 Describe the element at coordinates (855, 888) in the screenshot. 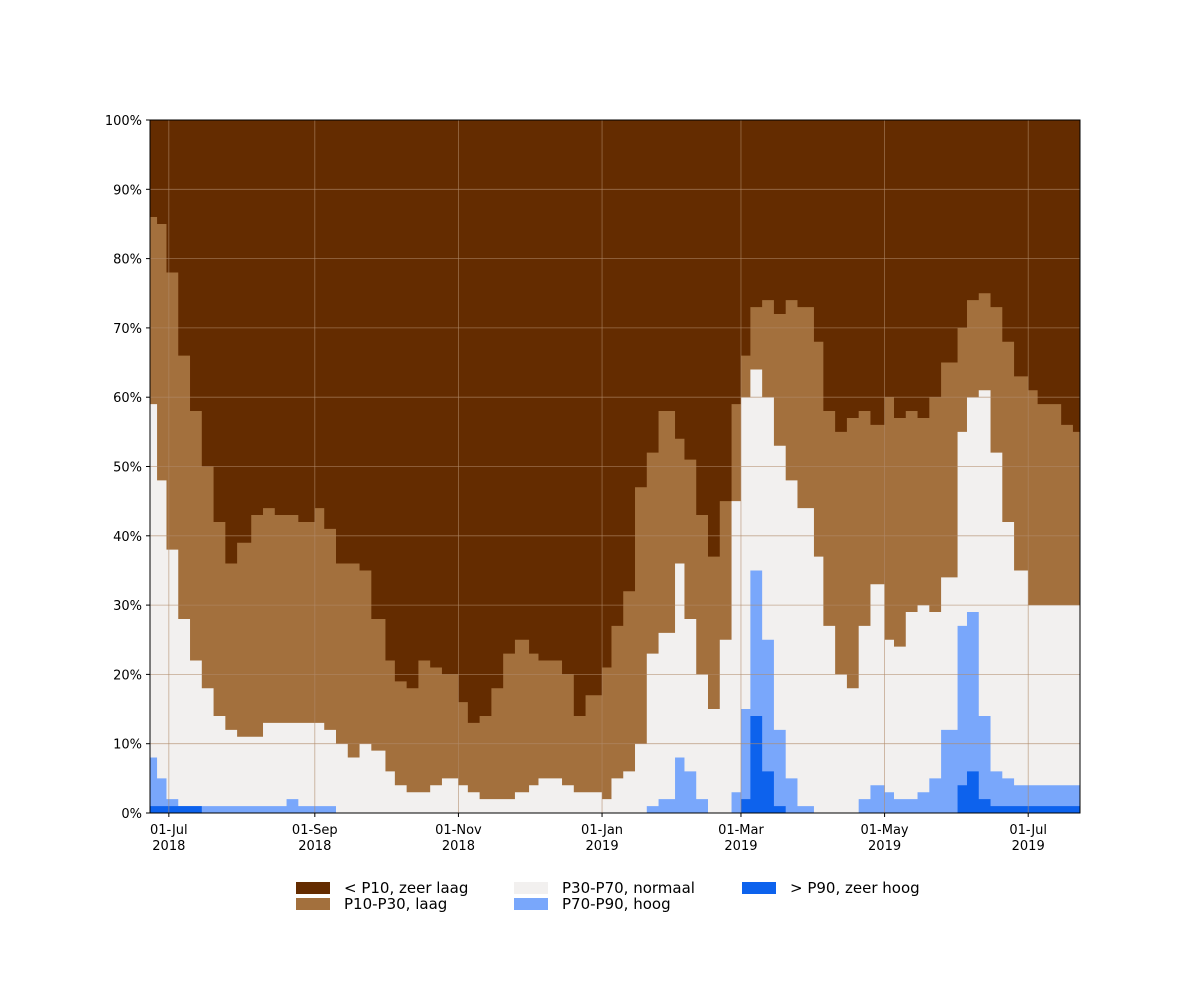

I see `legend-label-p90: > P90, zeer hoog` at that location.